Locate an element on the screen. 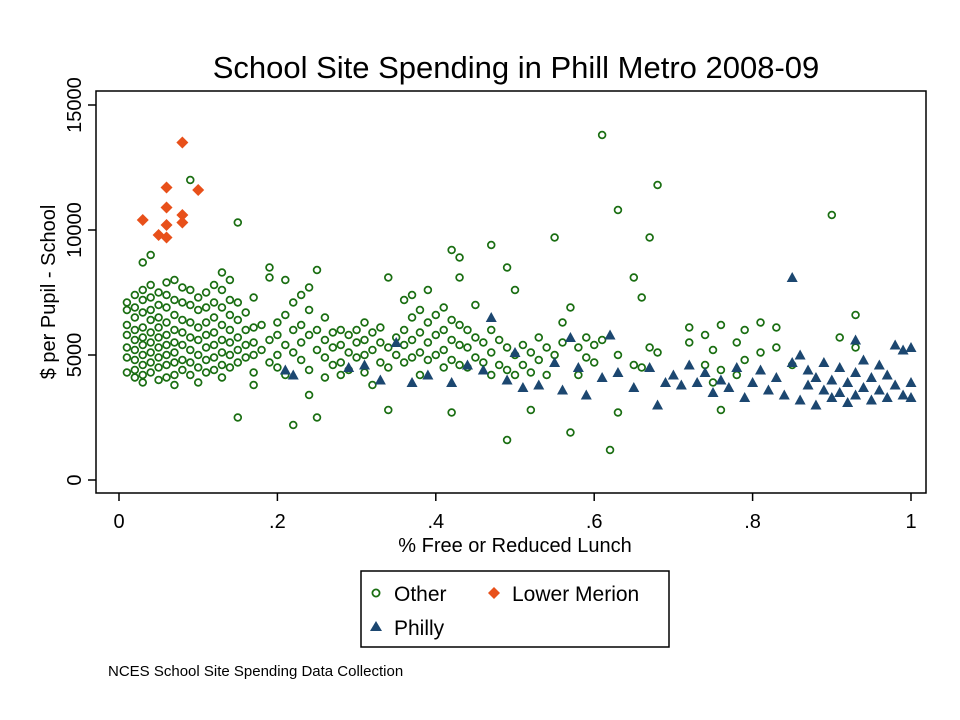  x-tick-label: 1 is located at coordinates (910, 522).